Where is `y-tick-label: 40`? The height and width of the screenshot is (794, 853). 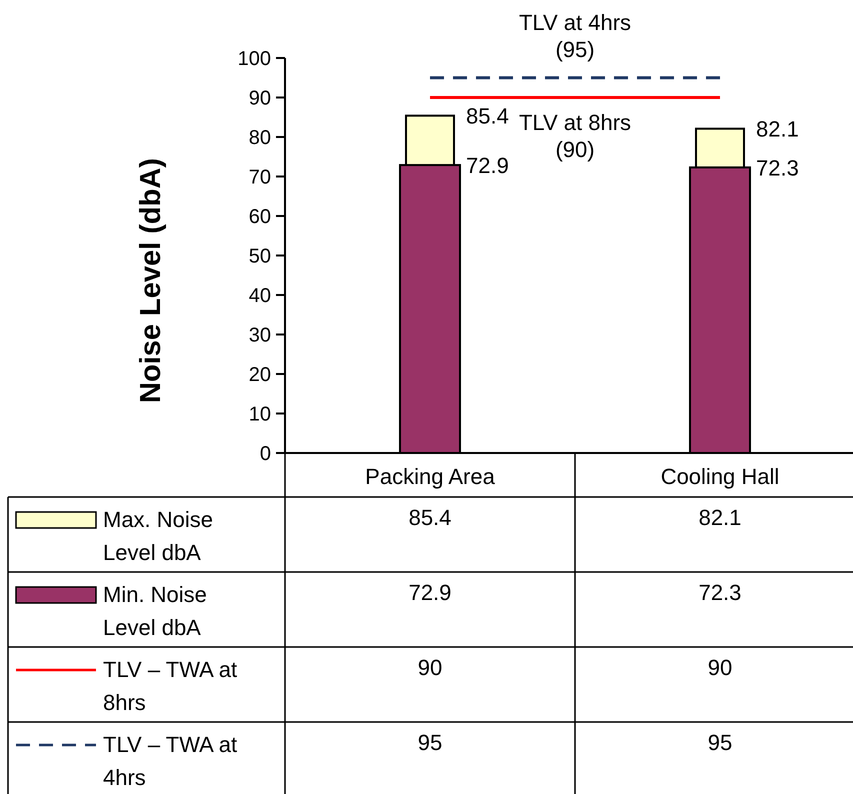
y-tick-label: 40 is located at coordinates (259, 296).